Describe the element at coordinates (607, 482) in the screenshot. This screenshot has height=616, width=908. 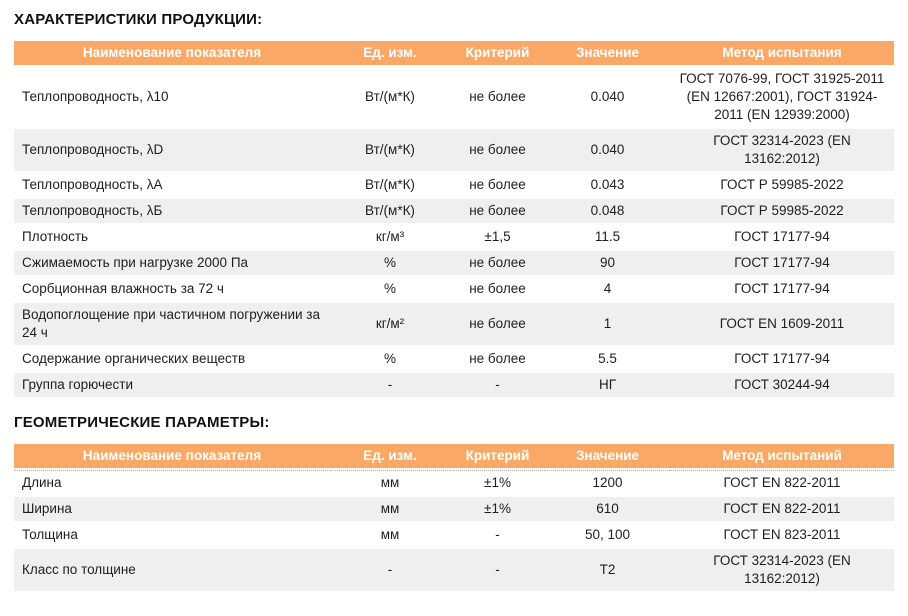
I see `cell-value: 1200` at that location.